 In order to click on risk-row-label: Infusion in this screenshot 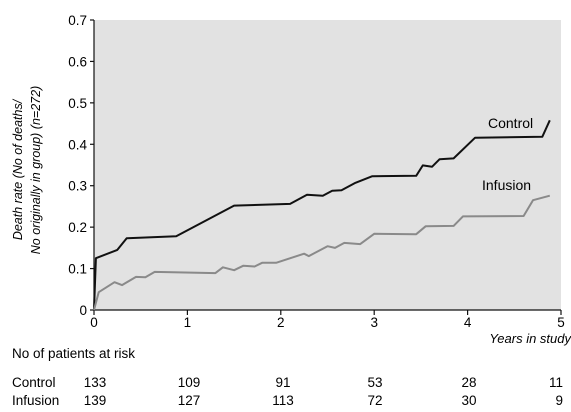, I will do `click(35, 400)`.